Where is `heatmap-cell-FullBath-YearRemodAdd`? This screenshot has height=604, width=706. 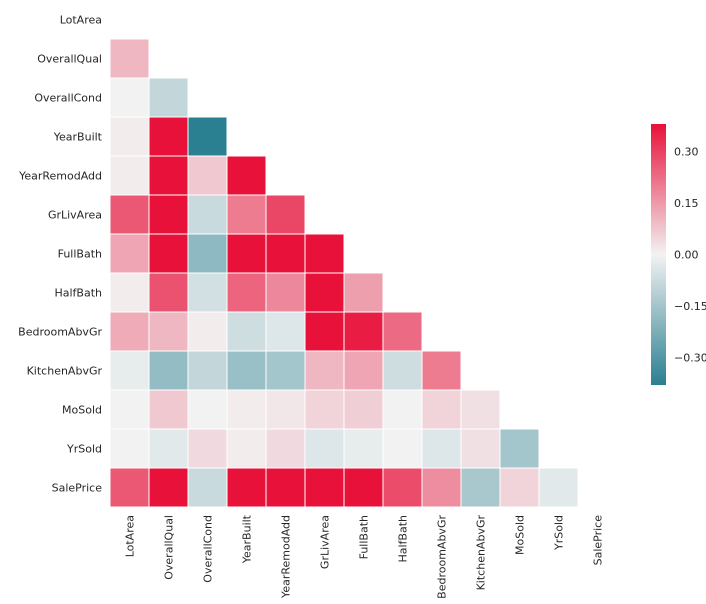 heatmap-cell-FullBath-YearRemodAdd is located at coordinates (285, 253).